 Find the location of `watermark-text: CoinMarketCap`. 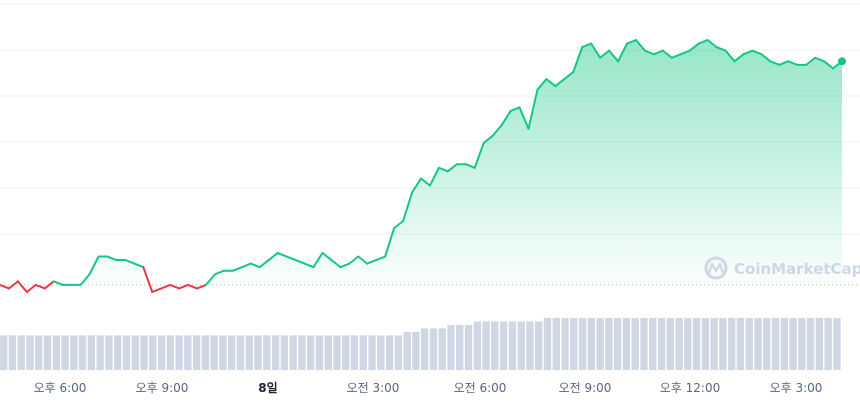

watermark-text: CoinMarketCap is located at coordinates (797, 269).